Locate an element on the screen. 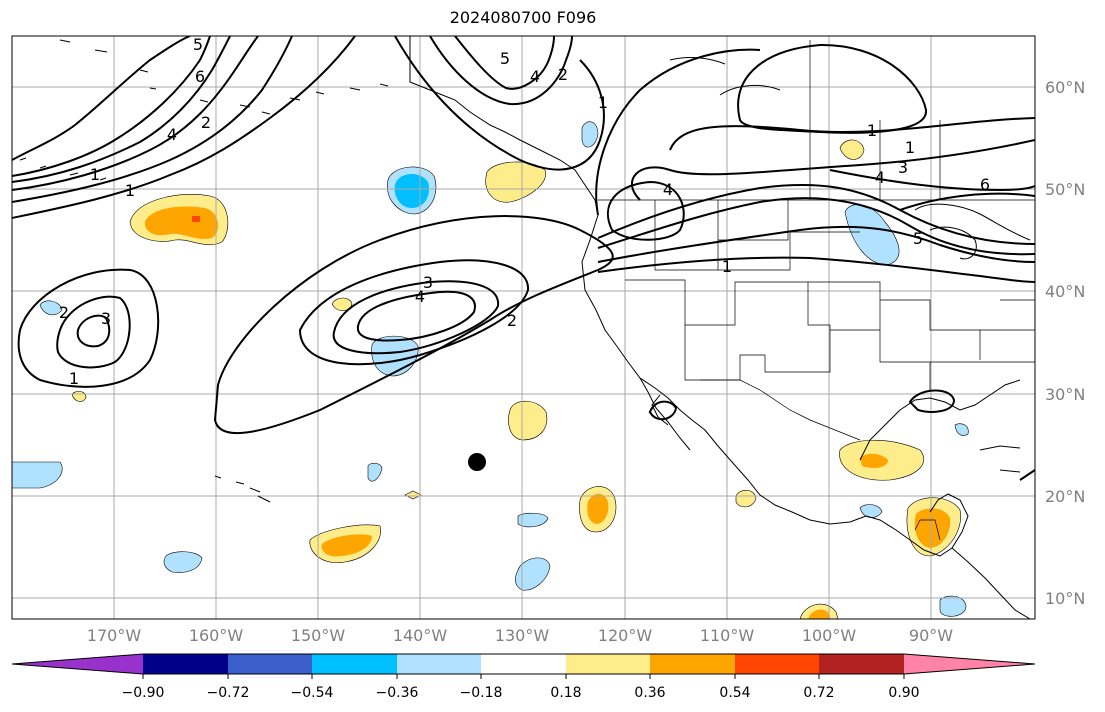  colorbar-tick-label: −0.36 is located at coordinates (397, 693).